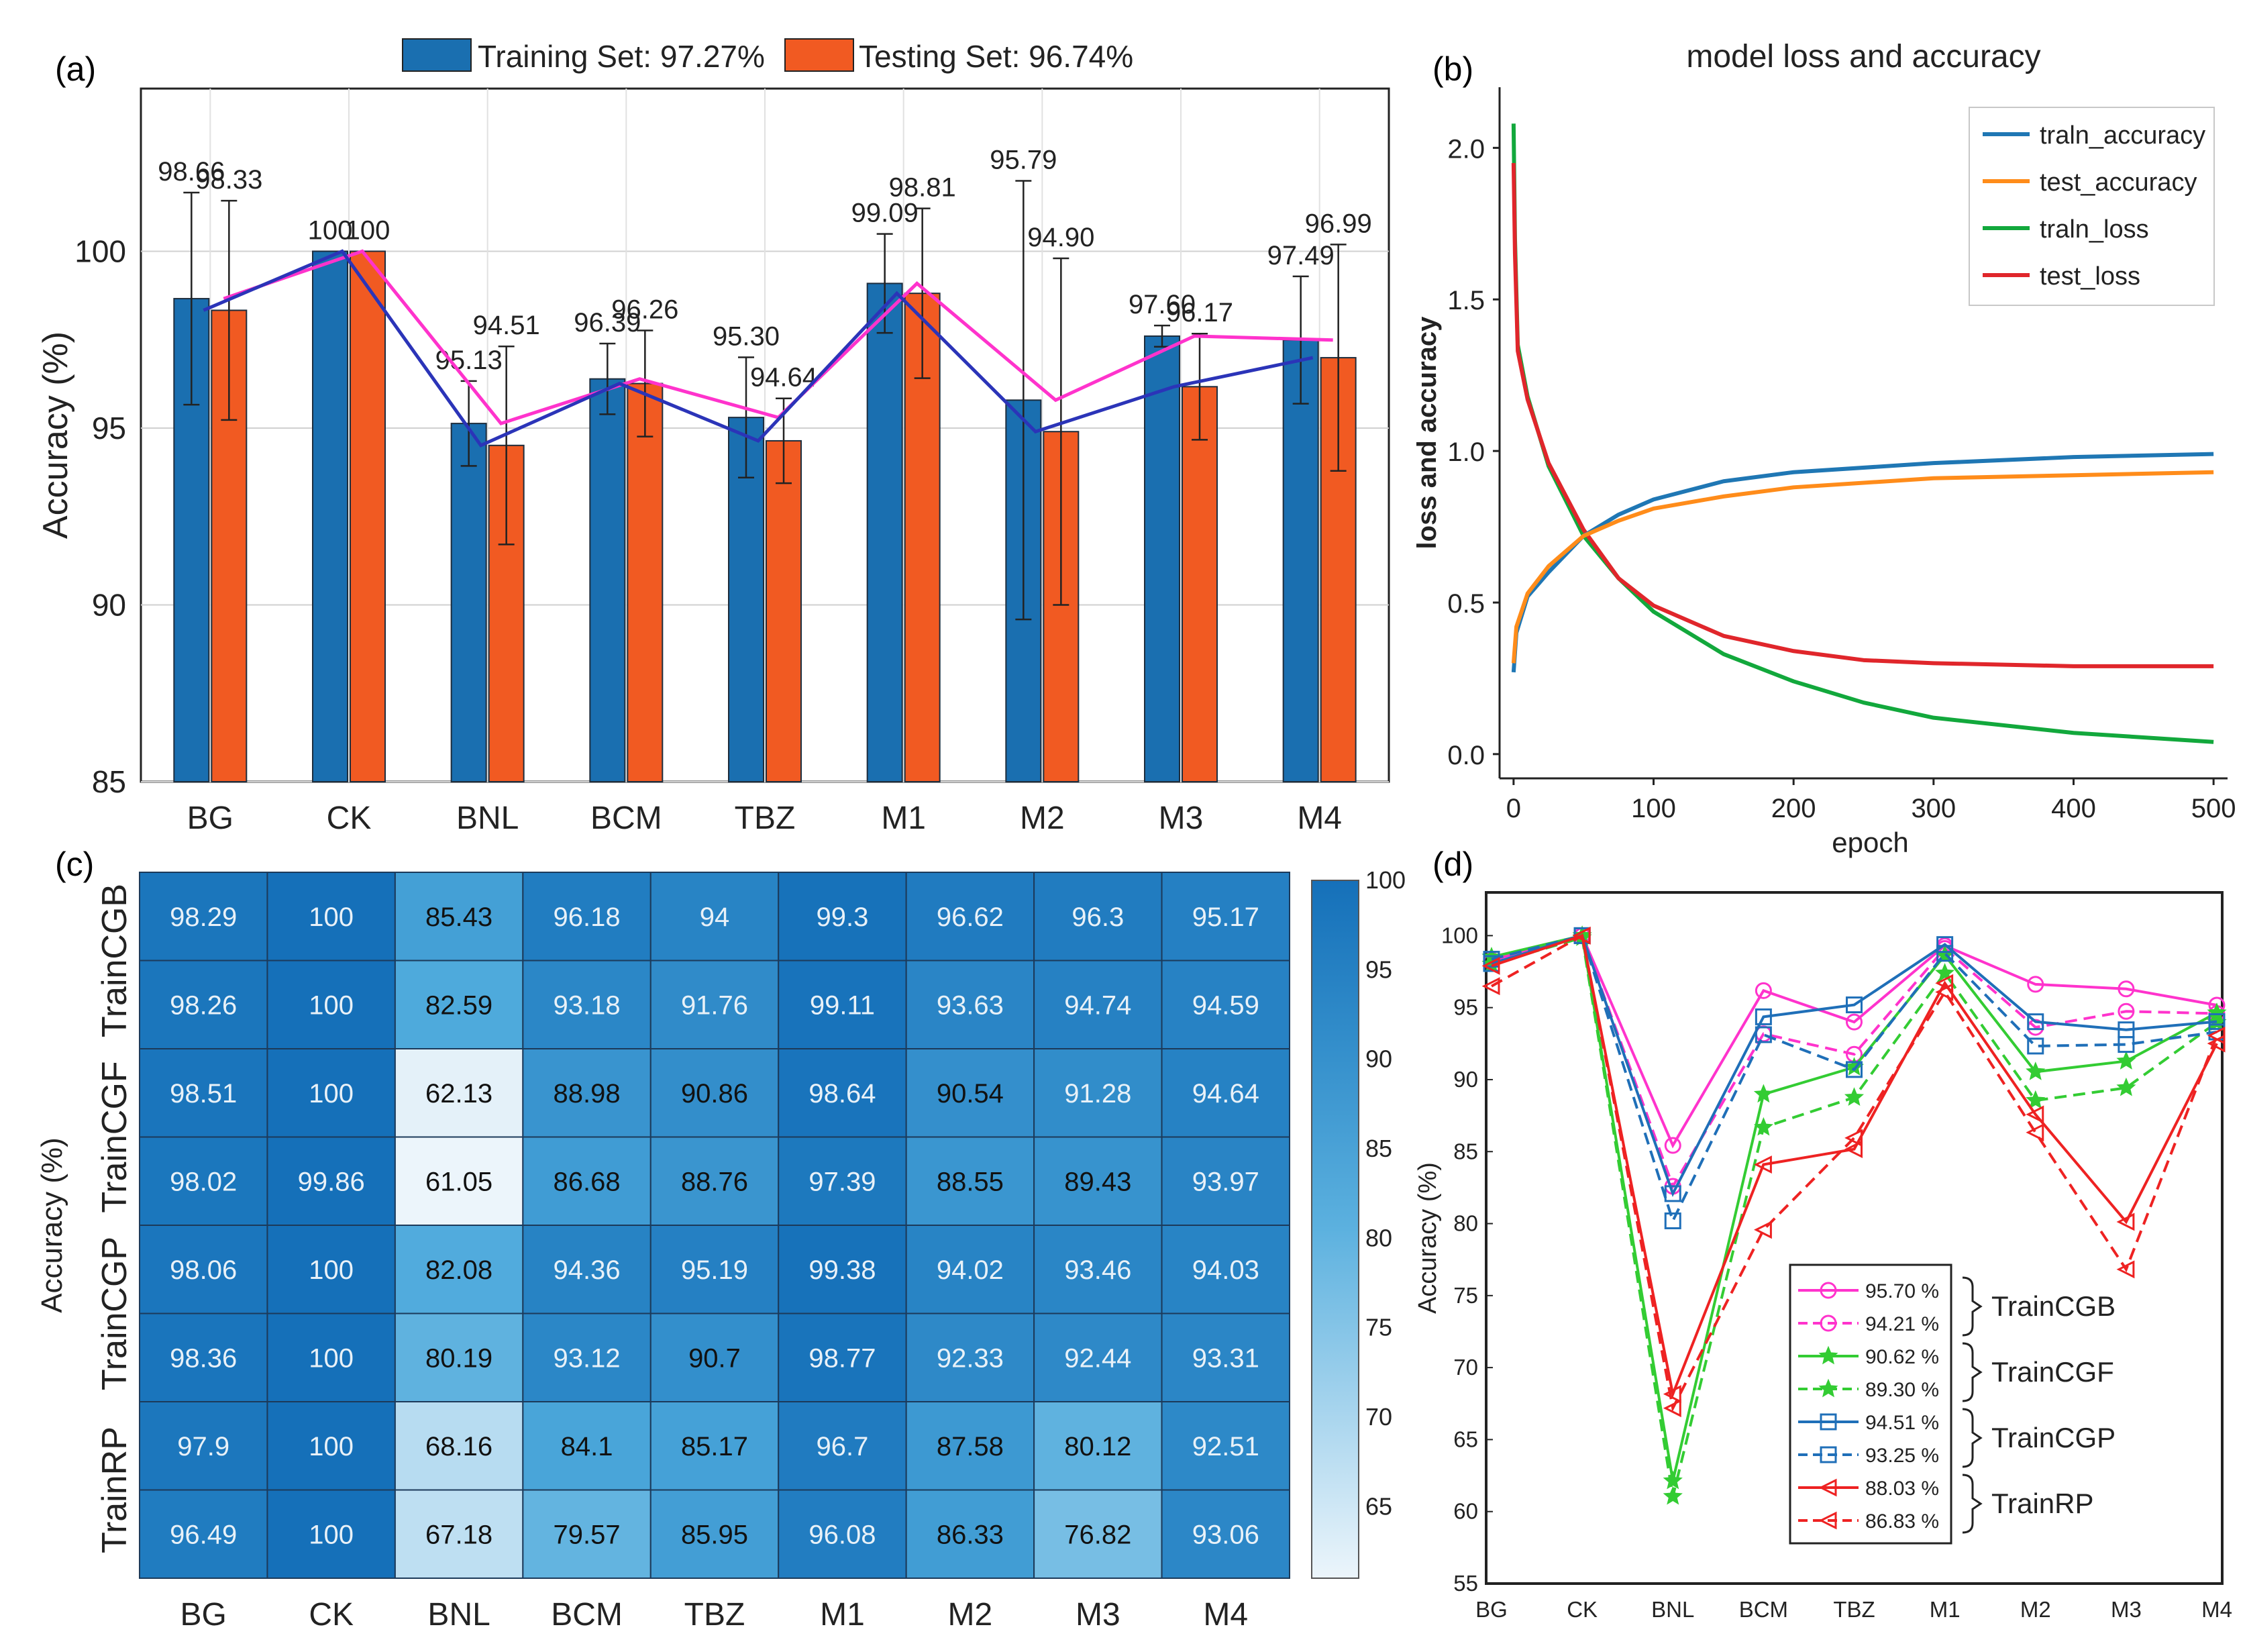 The width and height of the screenshot is (2245, 1652). I want to click on y-tick-label: 1.0, so click(1466, 452).